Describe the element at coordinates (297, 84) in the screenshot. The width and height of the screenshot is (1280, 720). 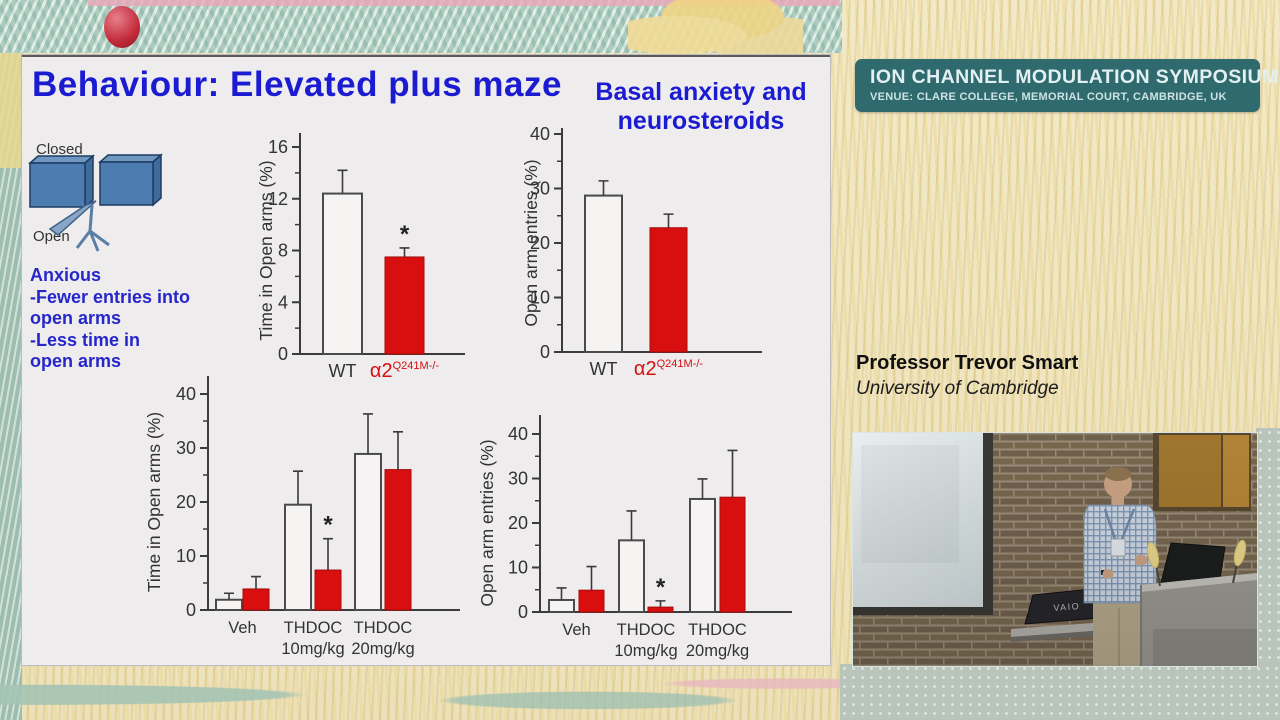
I see `slide-title: Behaviour: Elevated plus maze` at that location.